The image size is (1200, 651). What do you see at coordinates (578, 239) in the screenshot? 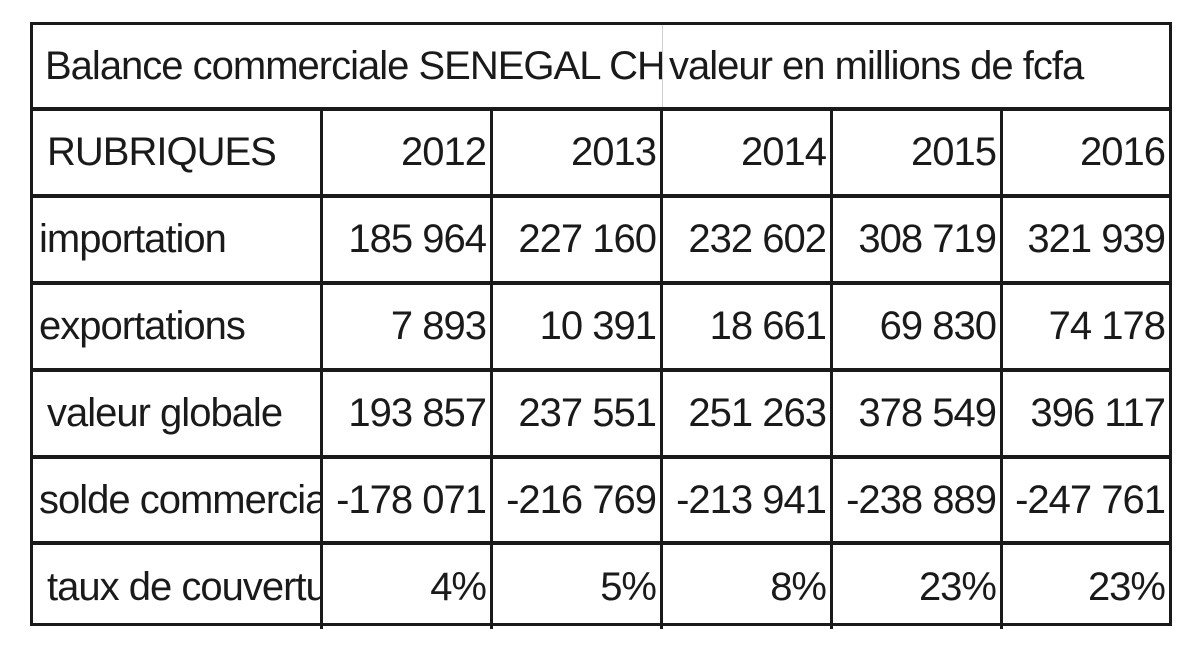
I see `table-cell: 227 160` at bounding box center [578, 239].